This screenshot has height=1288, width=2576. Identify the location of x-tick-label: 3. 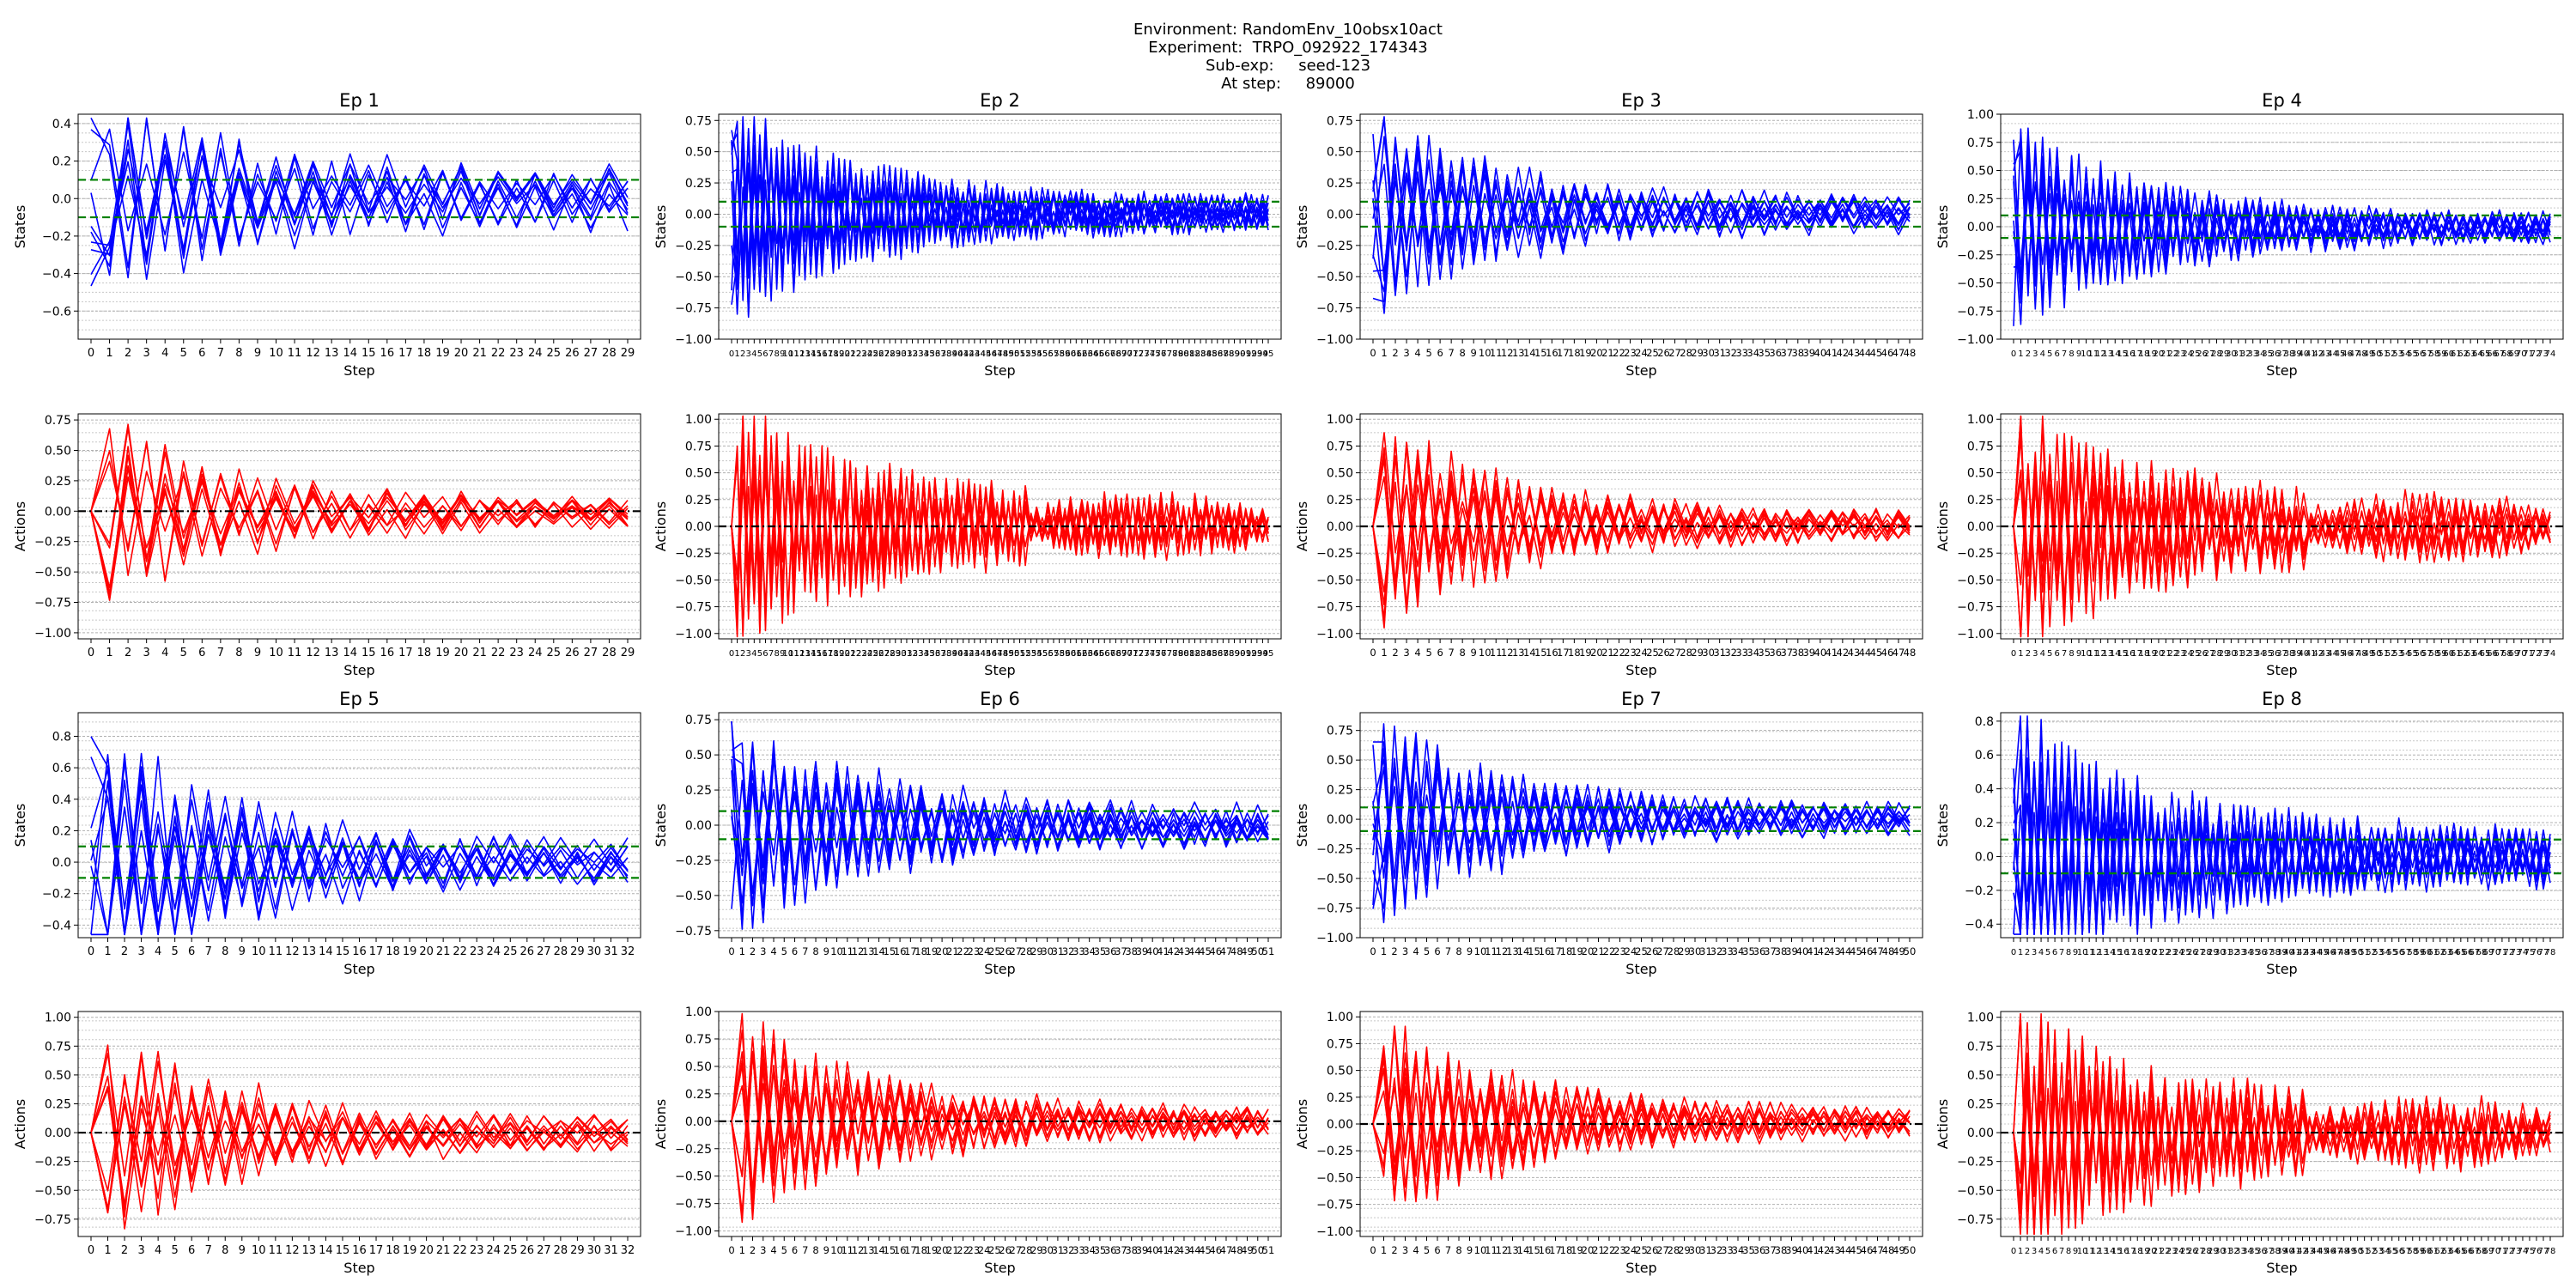
(763, 1250).